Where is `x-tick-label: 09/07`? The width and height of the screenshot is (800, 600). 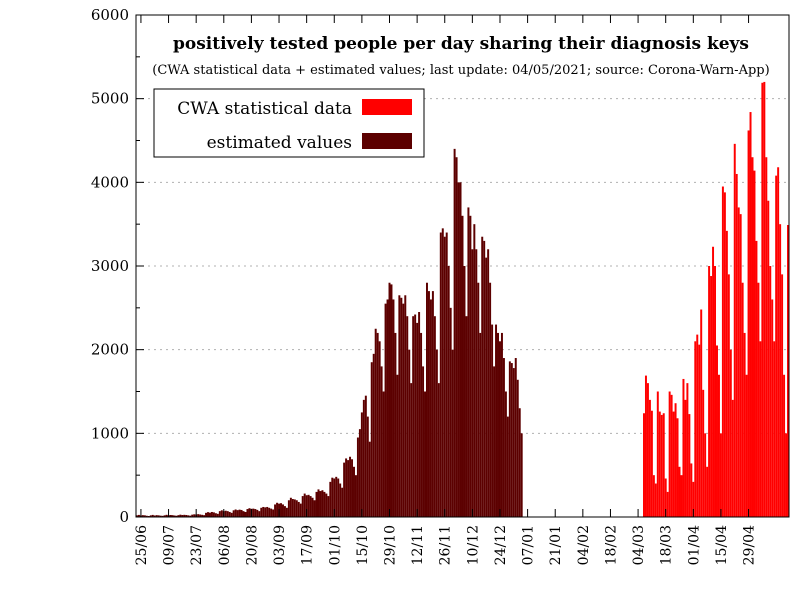 x-tick-label: 09/07 is located at coordinates (170, 545).